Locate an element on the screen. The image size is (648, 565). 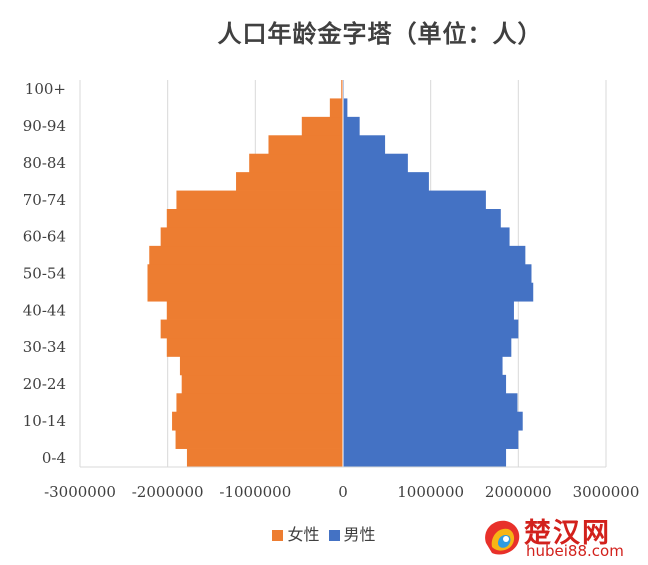
watermark-domain: hubei88.com is located at coordinates (575, 551).